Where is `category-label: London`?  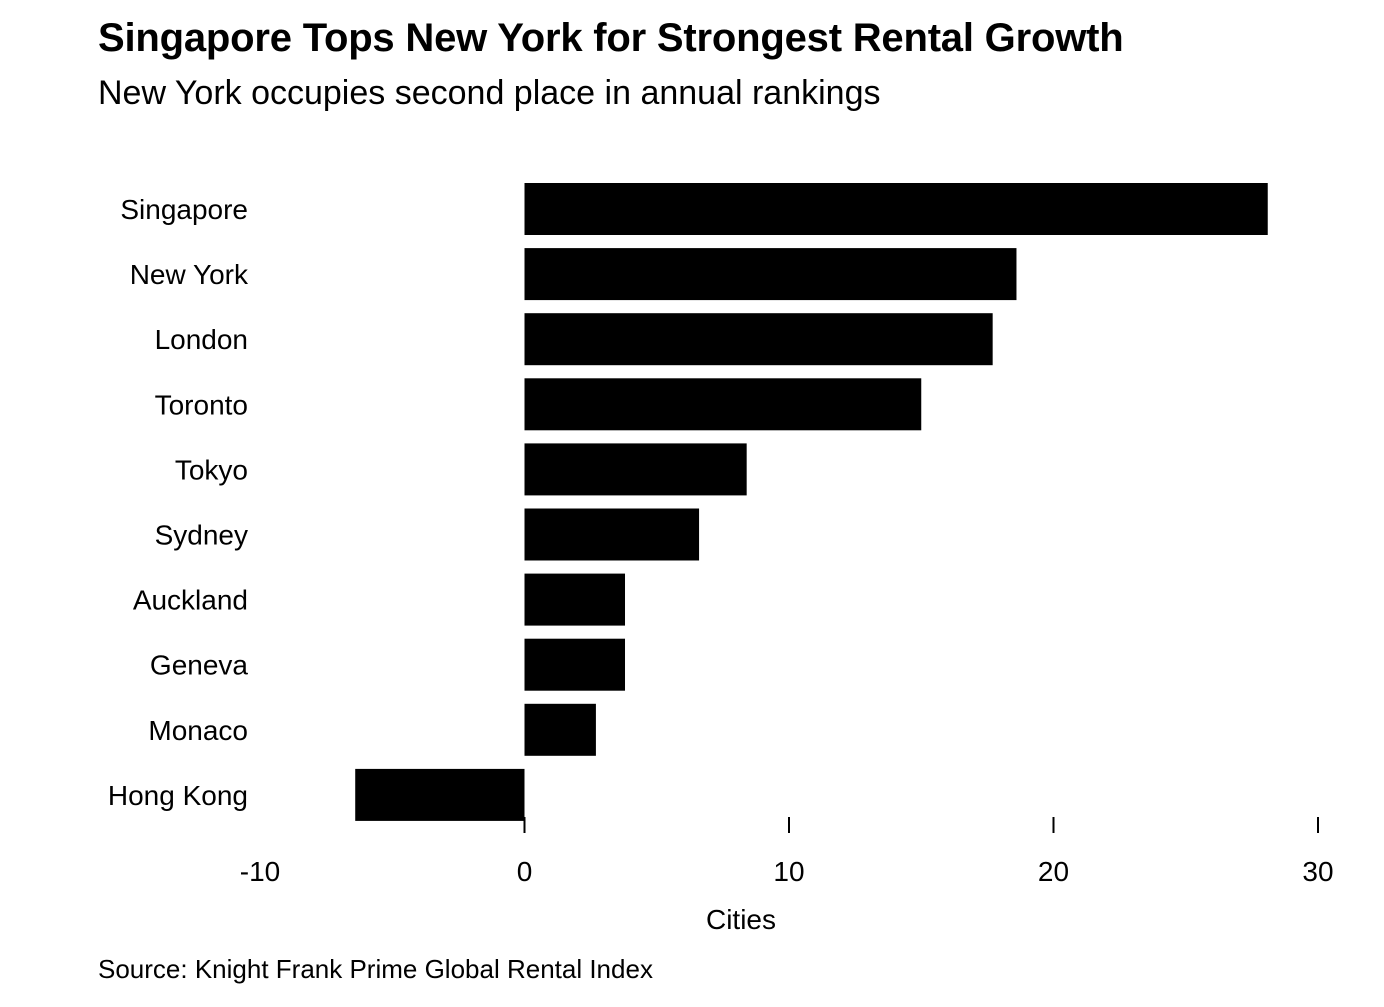
category-label: London is located at coordinates (201, 339).